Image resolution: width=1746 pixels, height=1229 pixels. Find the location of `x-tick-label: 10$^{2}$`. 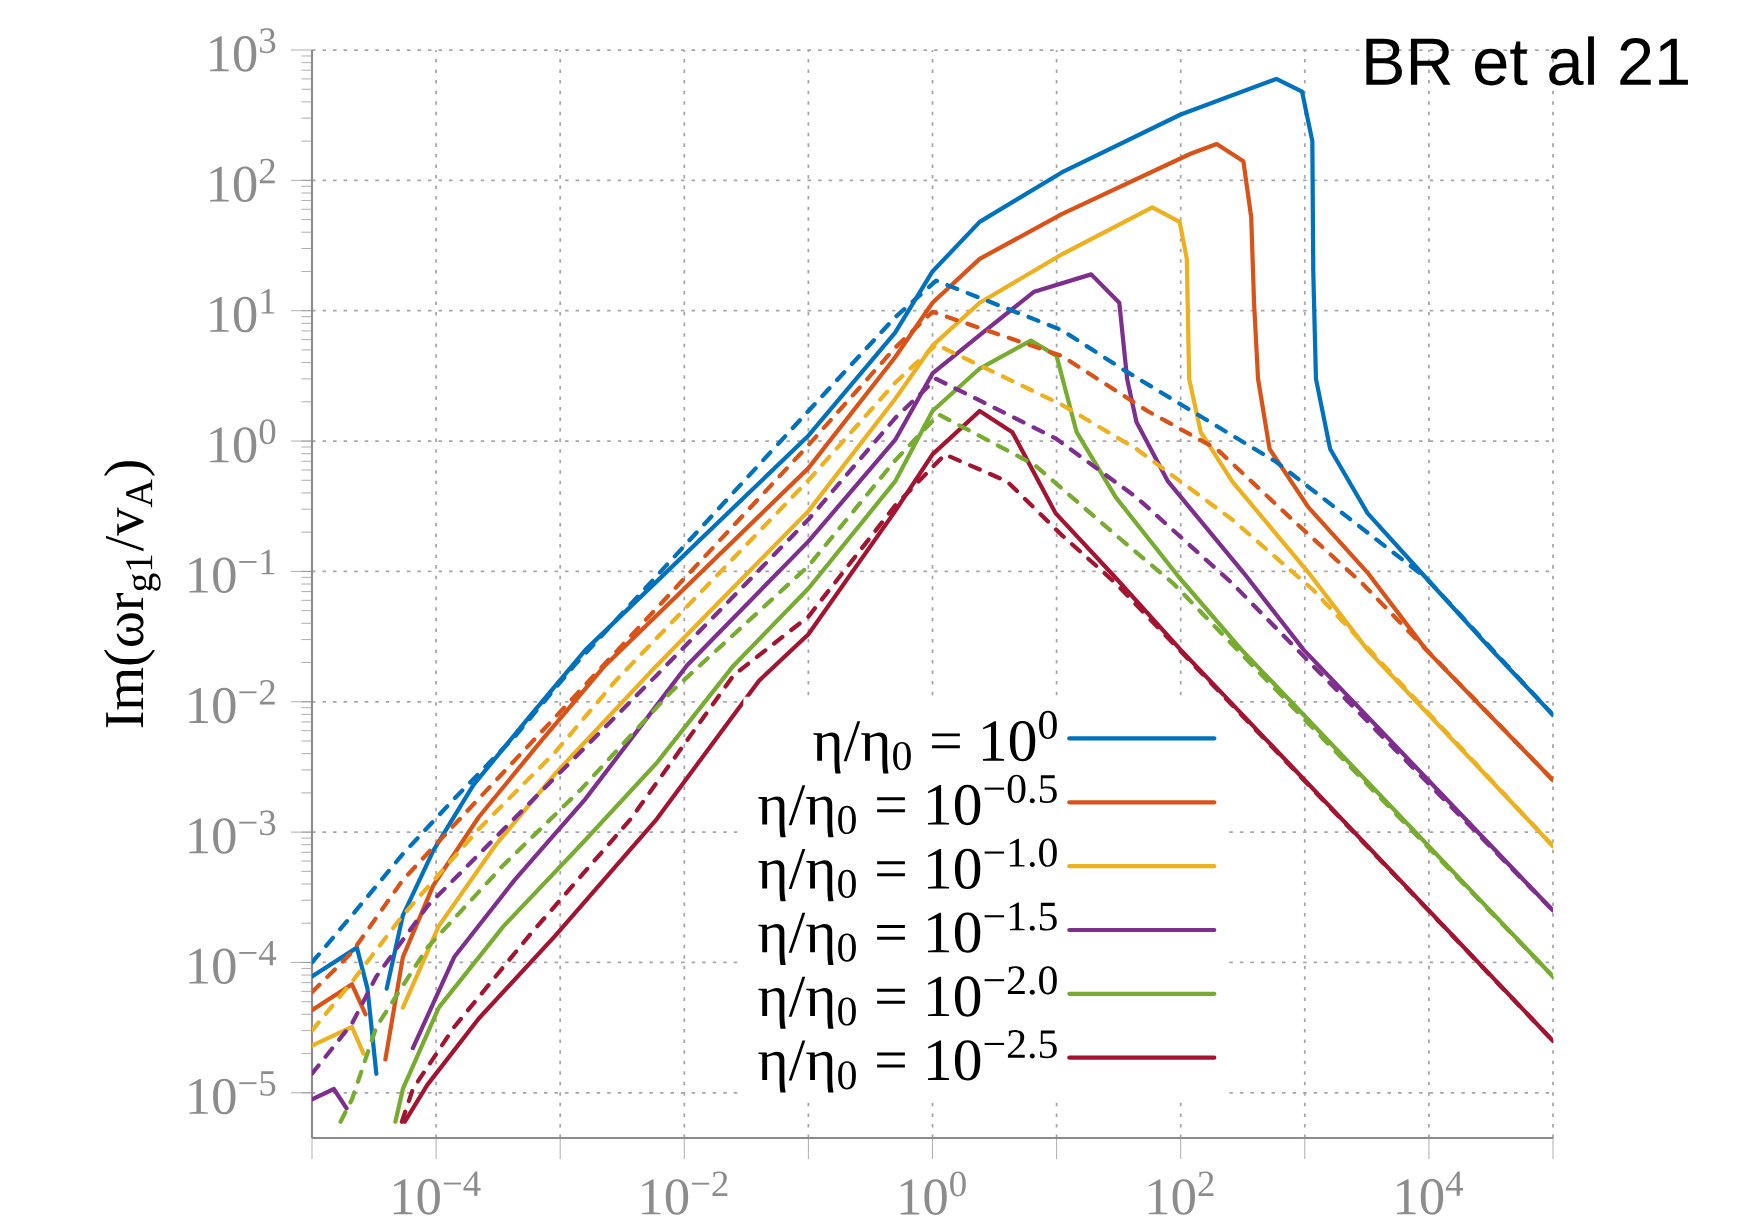

x-tick-label: 10$^{2}$ is located at coordinates (1181, 1193).